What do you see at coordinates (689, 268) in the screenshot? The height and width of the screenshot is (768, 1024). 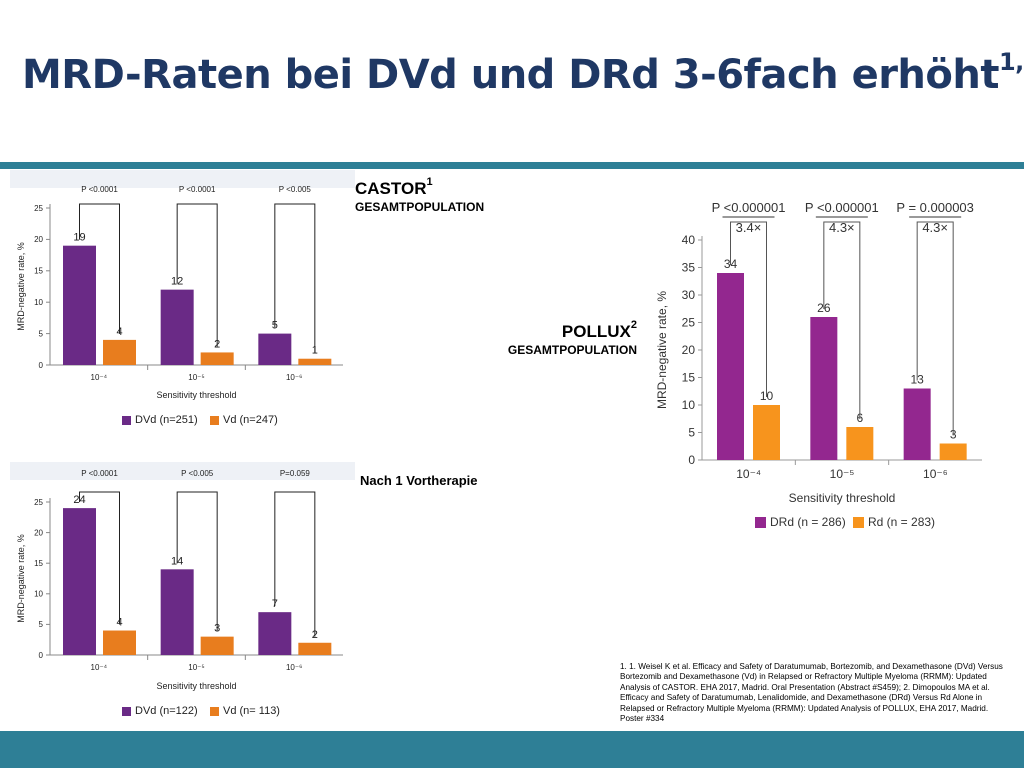 I see `y-tick-label: 35` at bounding box center [689, 268].